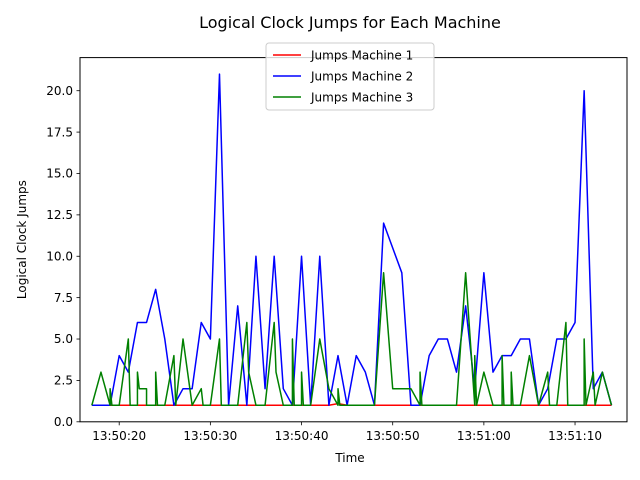 This screenshot has height=480, width=640. Describe the element at coordinates (63, 422) in the screenshot. I see `y-tick-label: 0.0` at that location.